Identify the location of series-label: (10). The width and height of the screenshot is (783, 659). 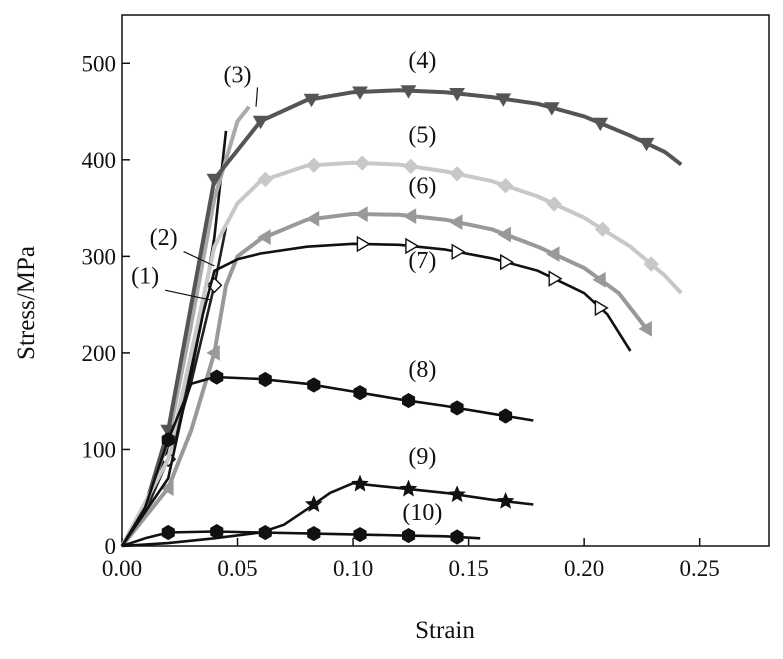
(422, 513).